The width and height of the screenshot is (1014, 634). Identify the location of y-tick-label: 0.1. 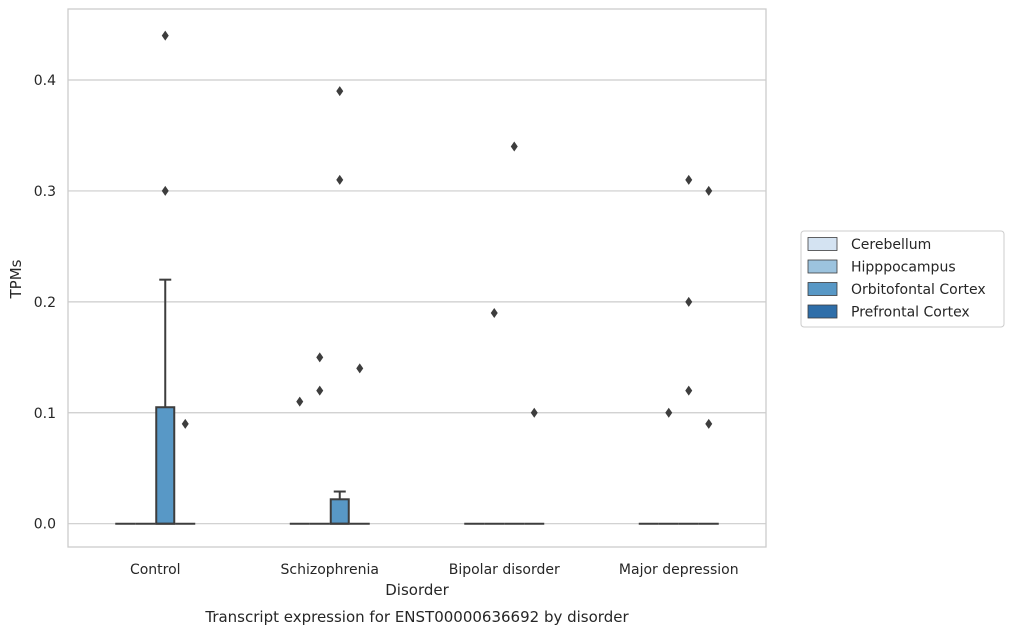
(45, 414).